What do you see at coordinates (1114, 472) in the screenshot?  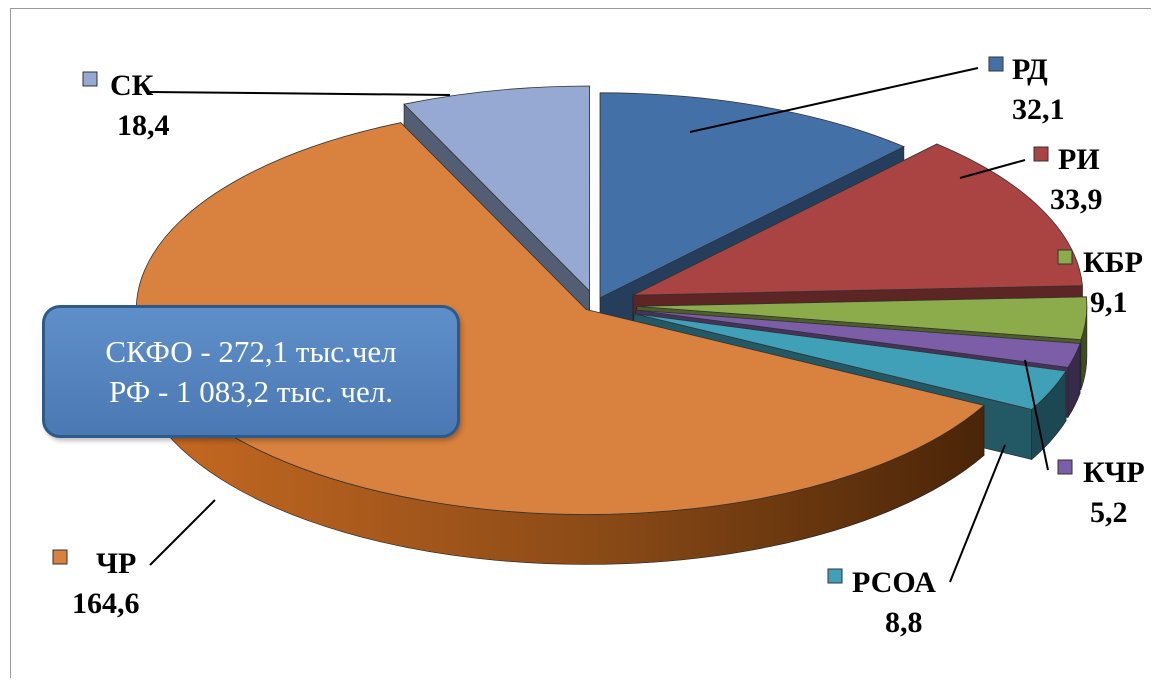 I see `slice-label-КЧР: КЧР` at bounding box center [1114, 472].